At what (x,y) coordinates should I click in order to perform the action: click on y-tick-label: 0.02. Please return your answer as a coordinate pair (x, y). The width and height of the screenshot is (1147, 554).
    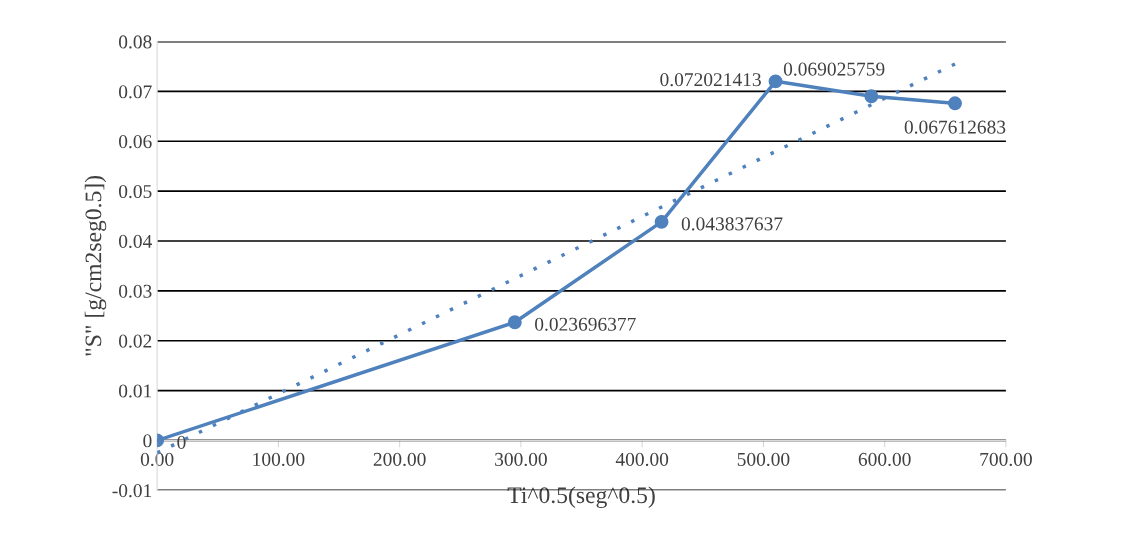
    Looking at the image, I should click on (135, 341).